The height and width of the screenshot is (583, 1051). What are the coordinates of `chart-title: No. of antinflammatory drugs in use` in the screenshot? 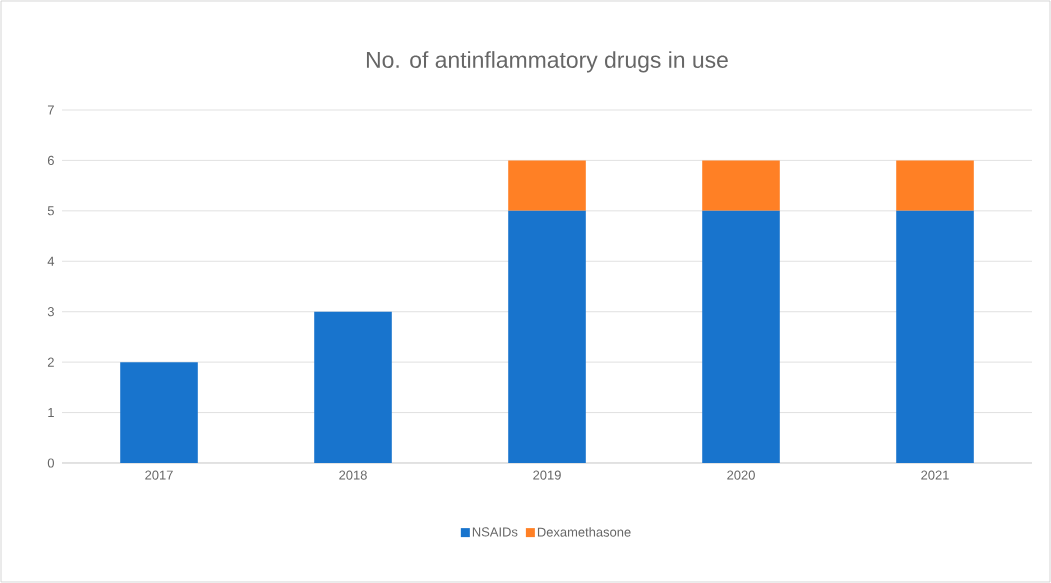 It's located at (547, 62).